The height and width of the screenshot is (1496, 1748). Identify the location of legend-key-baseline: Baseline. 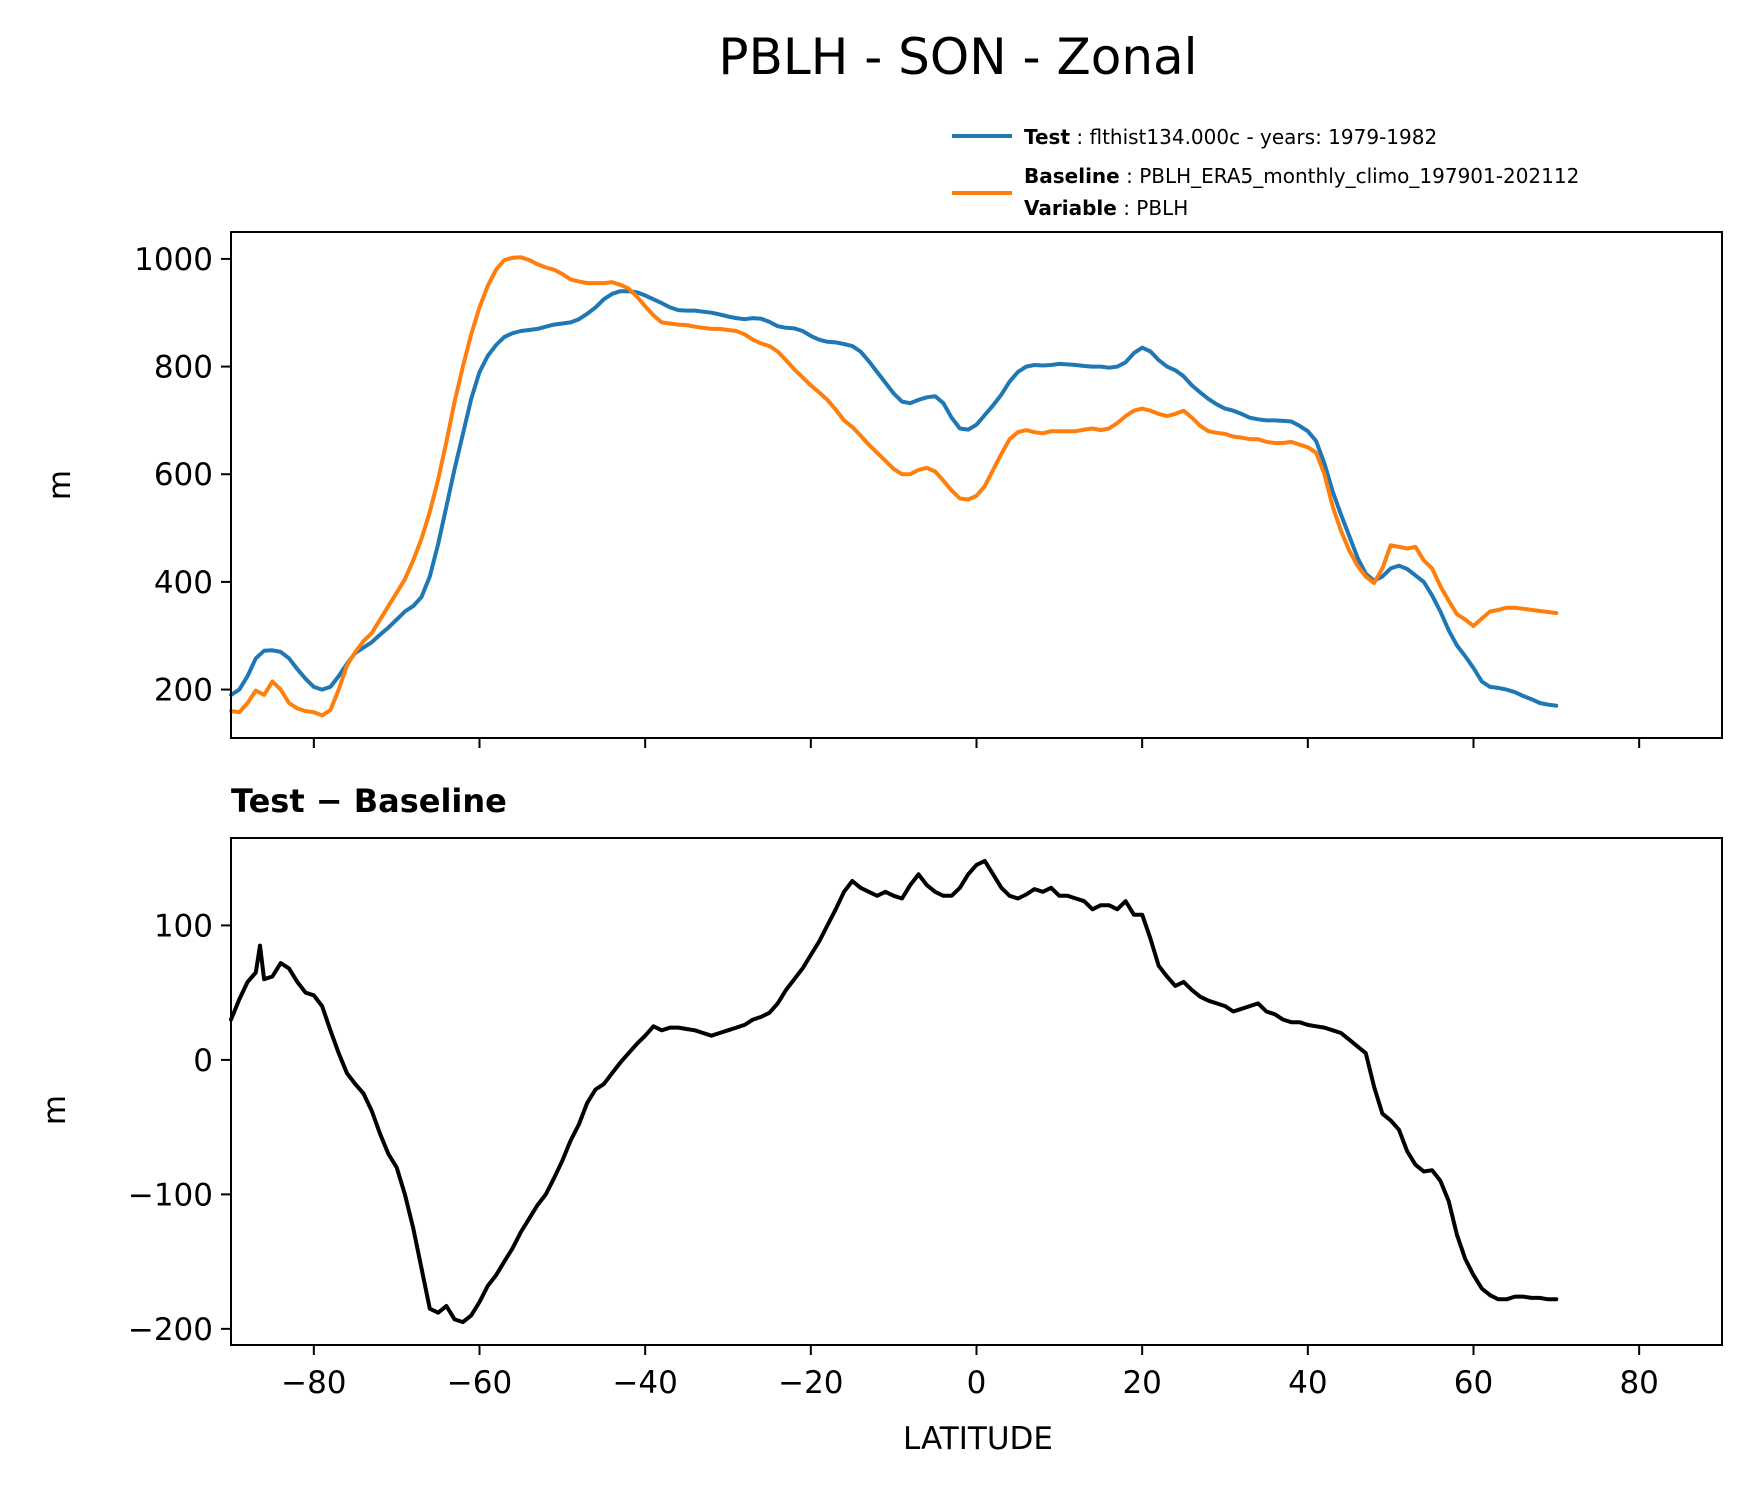
(1072, 176).